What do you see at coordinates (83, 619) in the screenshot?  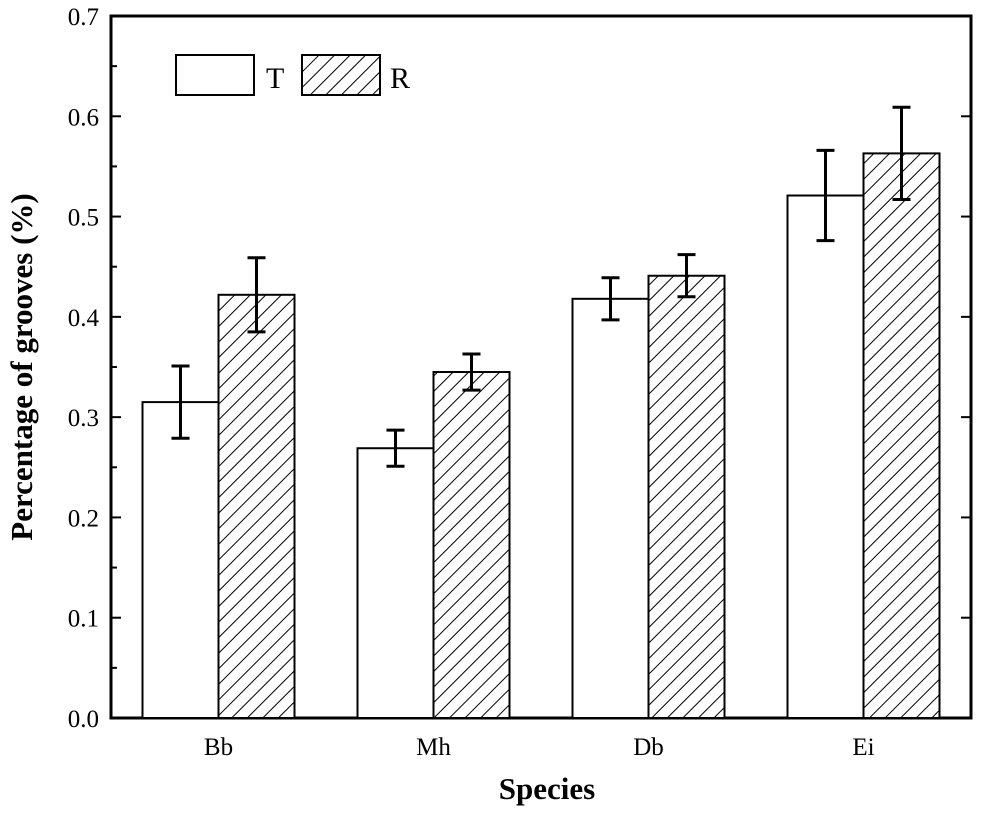 I see `y-tick-label: 0.1` at bounding box center [83, 619].